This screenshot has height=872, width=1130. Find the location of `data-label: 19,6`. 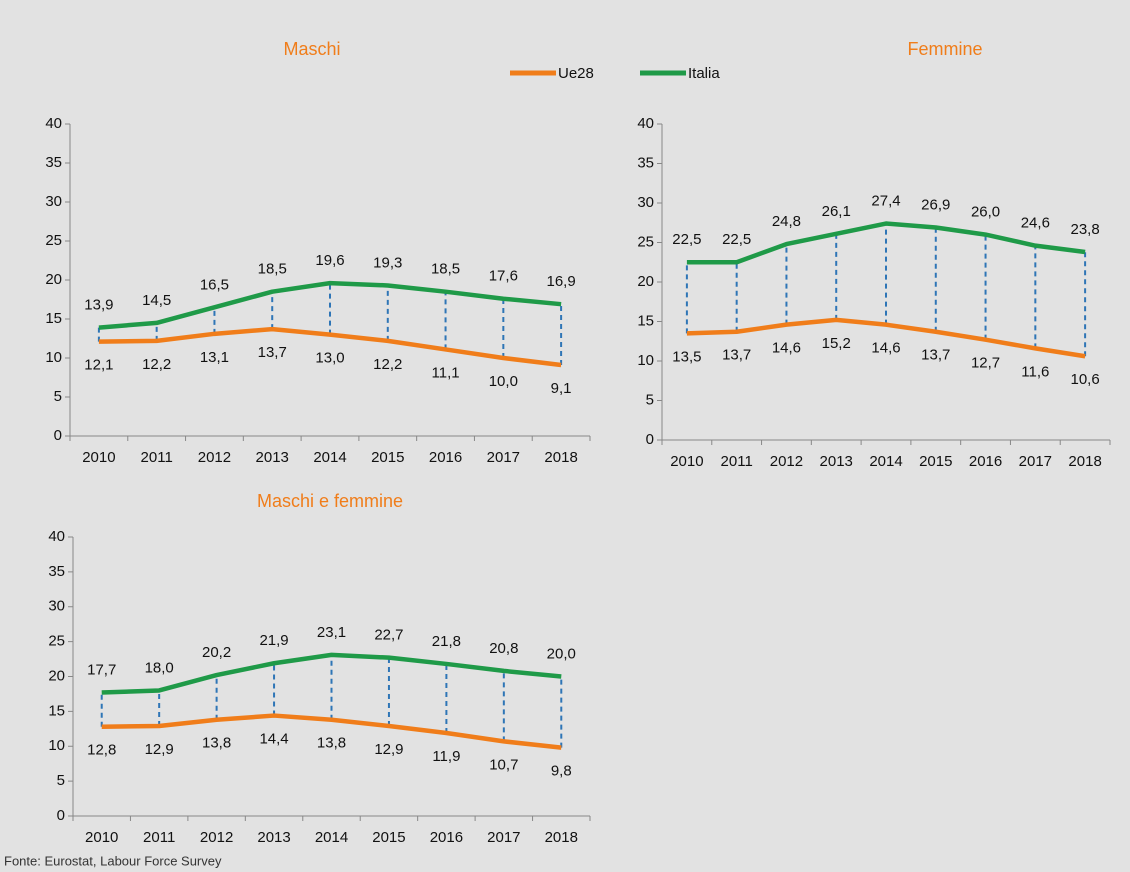

data-label: 19,6 is located at coordinates (329, 260).